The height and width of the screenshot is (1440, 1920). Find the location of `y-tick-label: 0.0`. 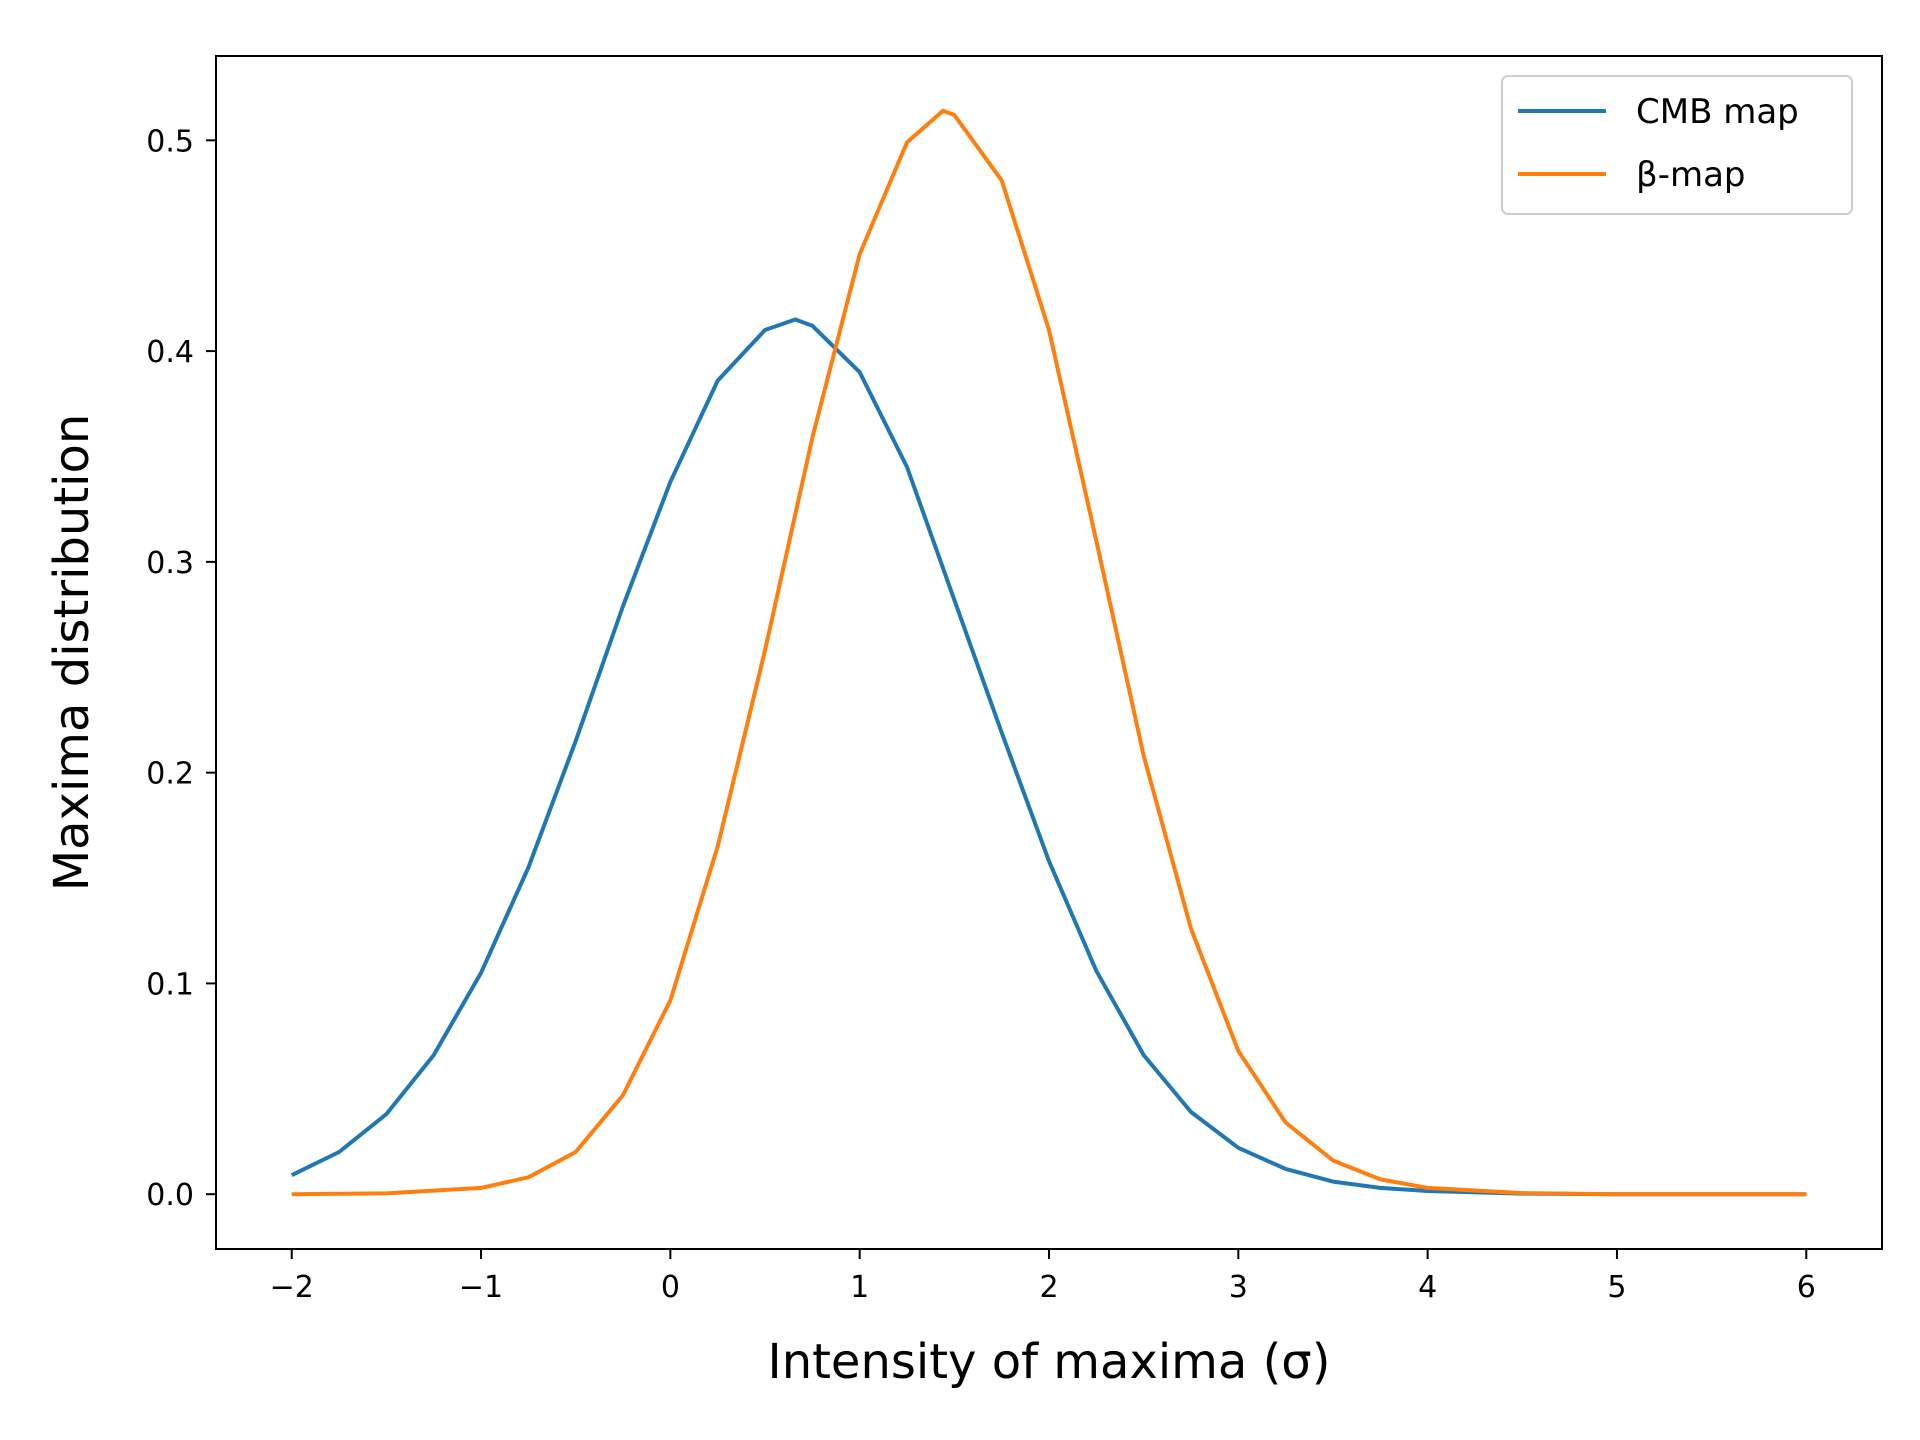

y-tick-label: 0.0 is located at coordinates (170, 1195).